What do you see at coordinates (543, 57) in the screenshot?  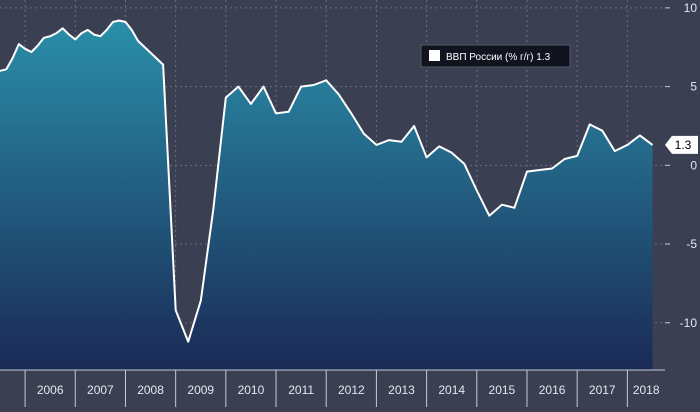 I see `legend-last-value: 1.3` at bounding box center [543, 57].